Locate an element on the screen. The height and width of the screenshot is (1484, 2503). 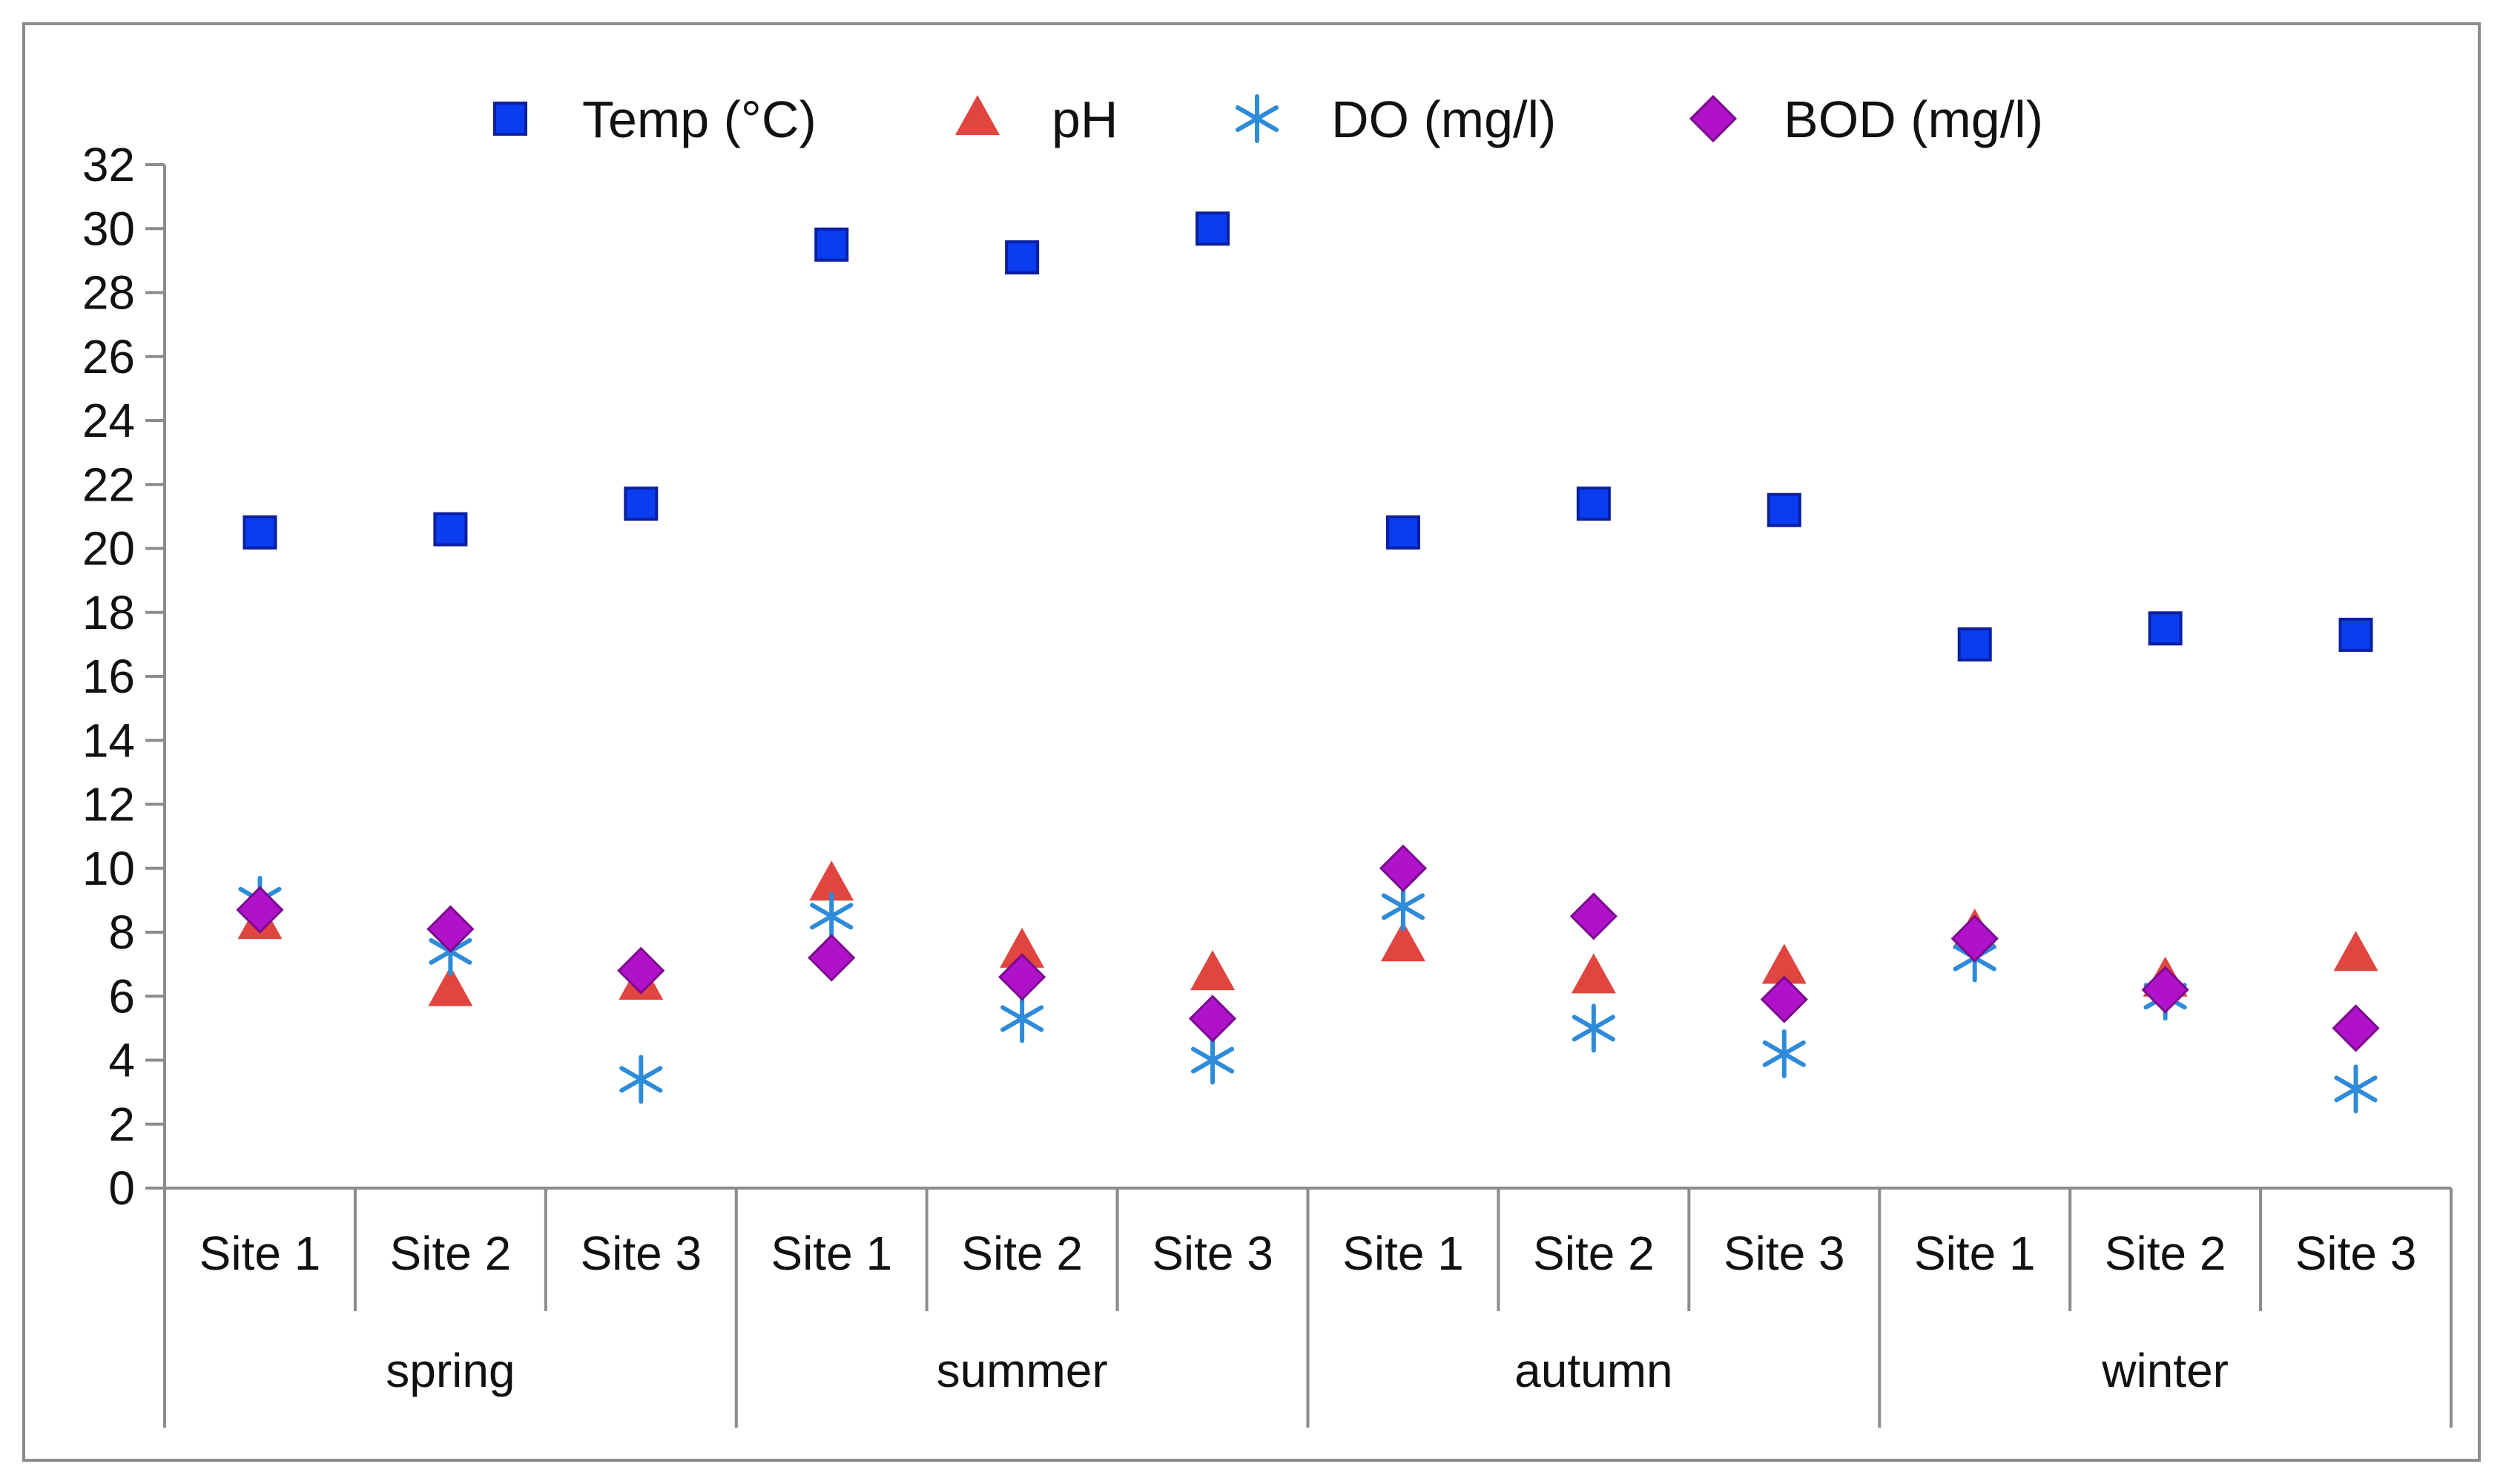
legend-bod-marker is located at coordinates (1713, 119).